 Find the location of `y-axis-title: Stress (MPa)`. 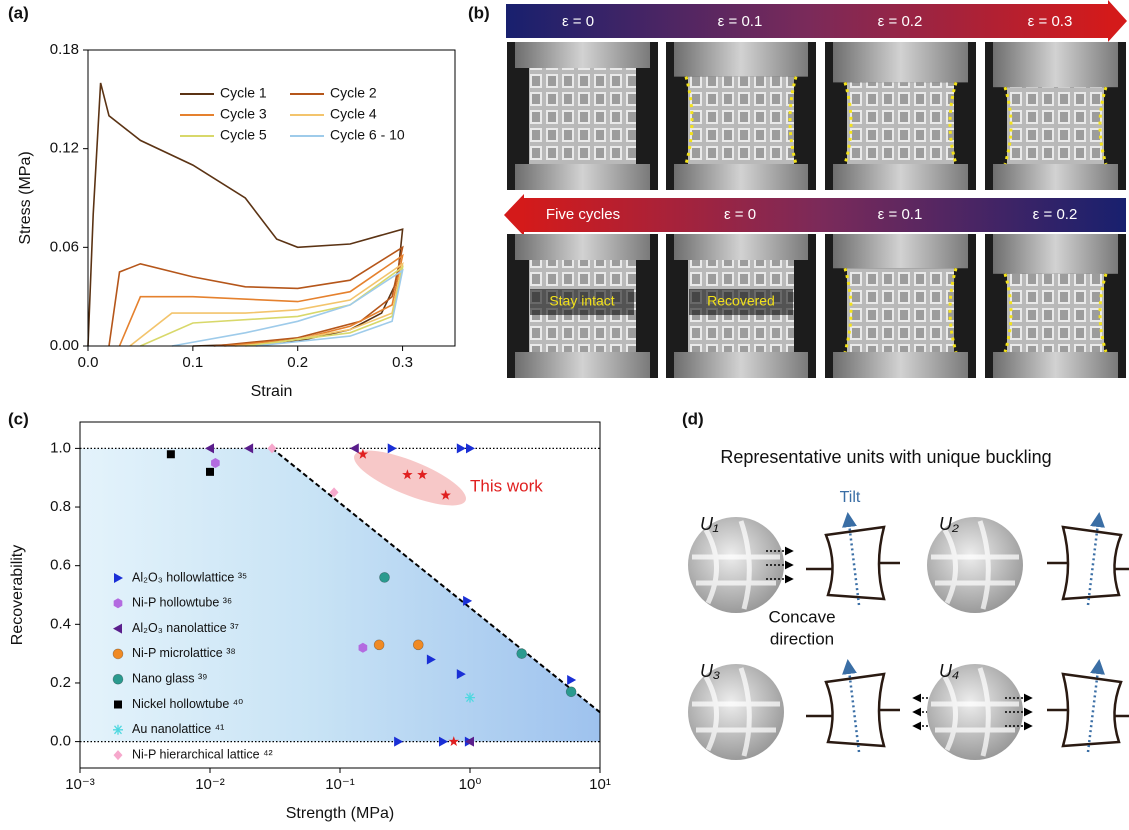

y-axis-title: Stress (MPa) is located at coordinates (25, 197).